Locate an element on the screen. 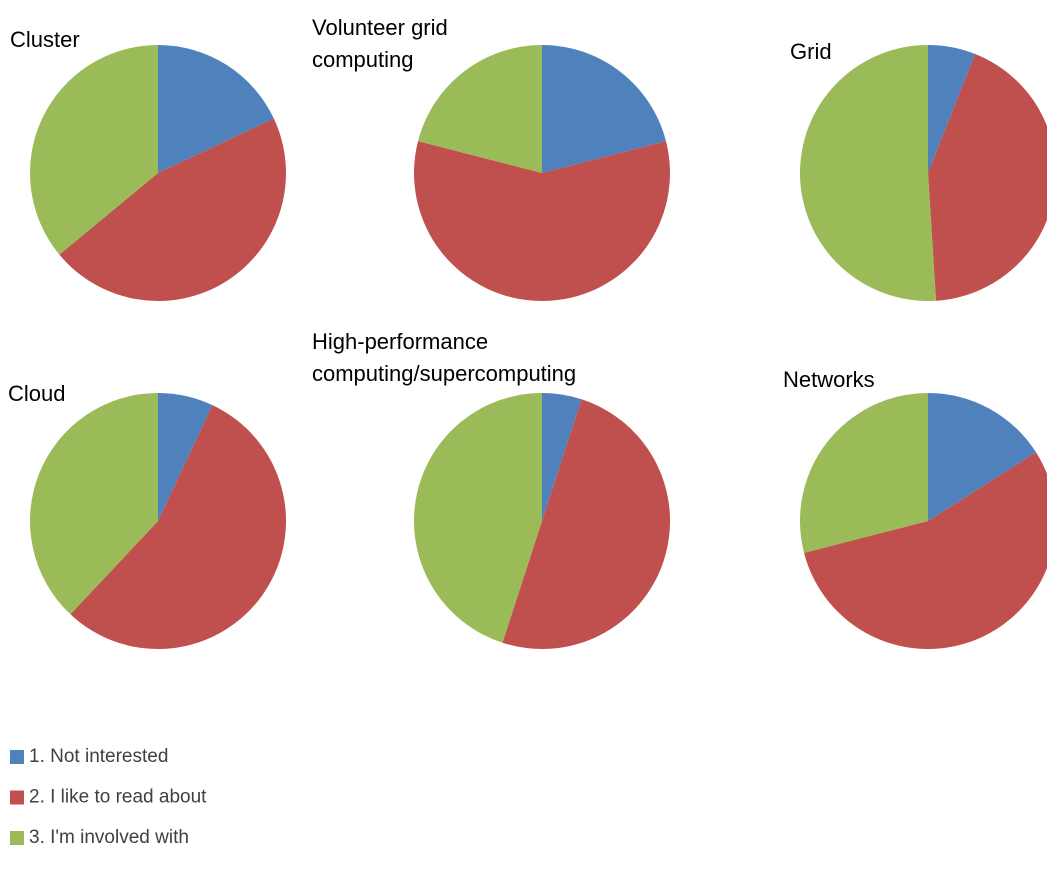 The image size is (1047, 872). chart-title: Grid is located at coordinates (811, 51).